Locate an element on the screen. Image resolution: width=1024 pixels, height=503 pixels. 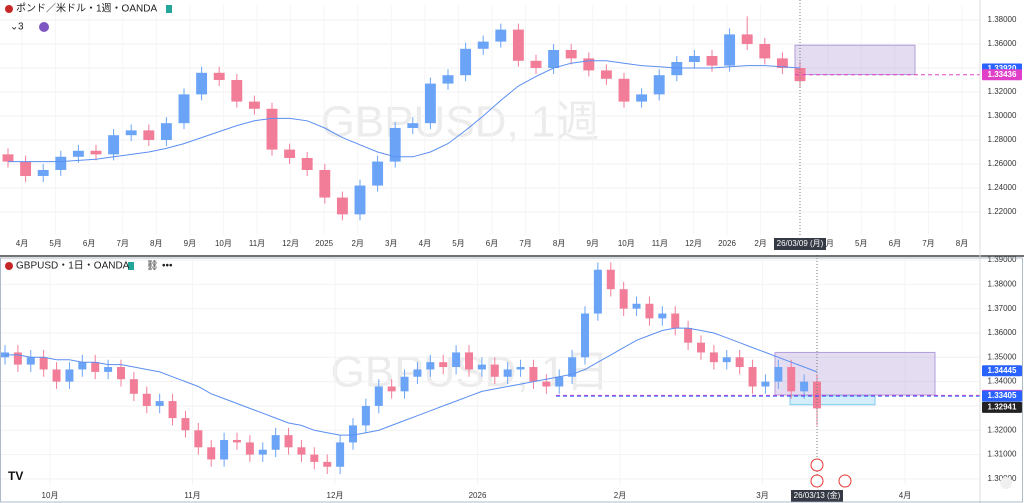
more-icon: ••• is located at coordinates (167, 266).